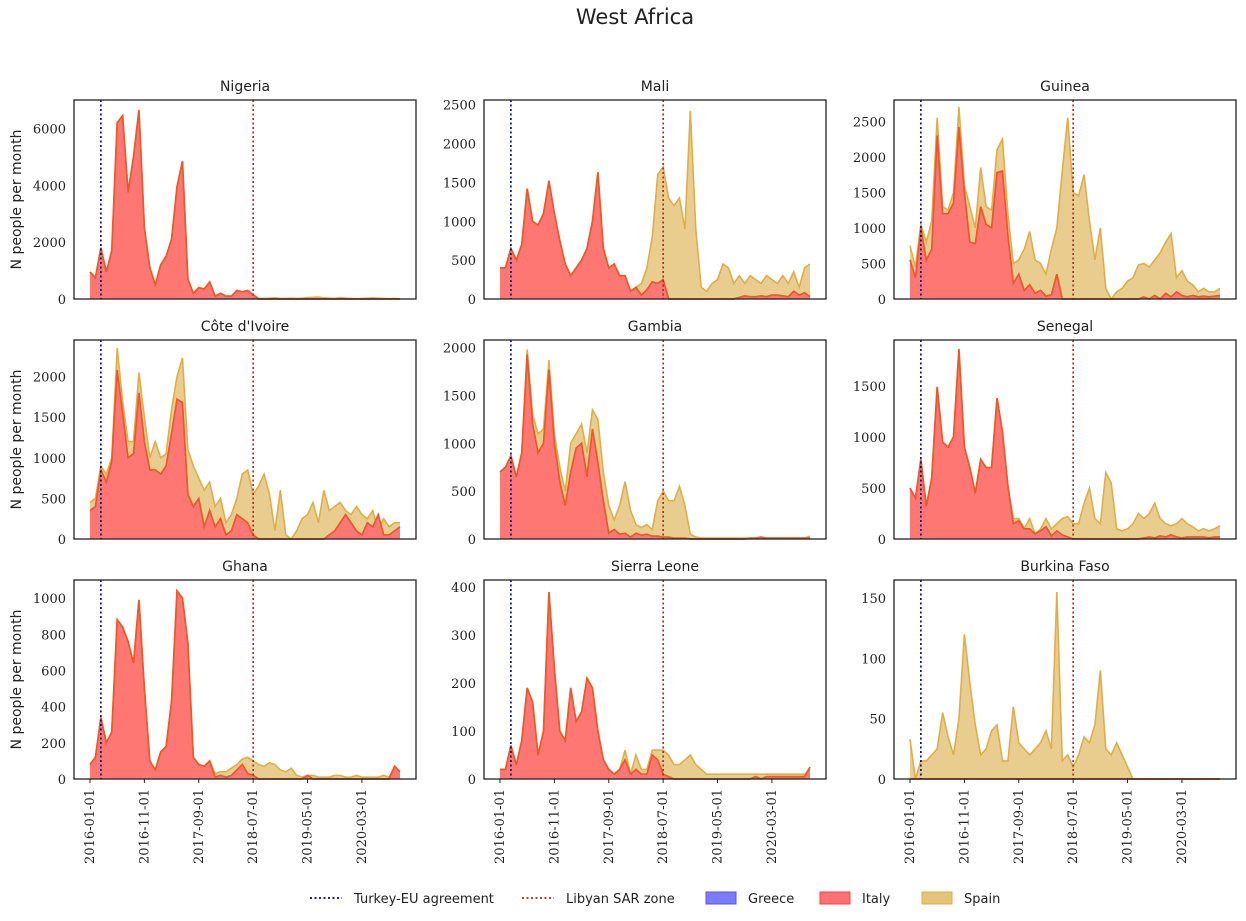 The height and width of the screenshot is (921, 1246). I want to click on legend-label: Libyan SAR zone, so click(620, 899).